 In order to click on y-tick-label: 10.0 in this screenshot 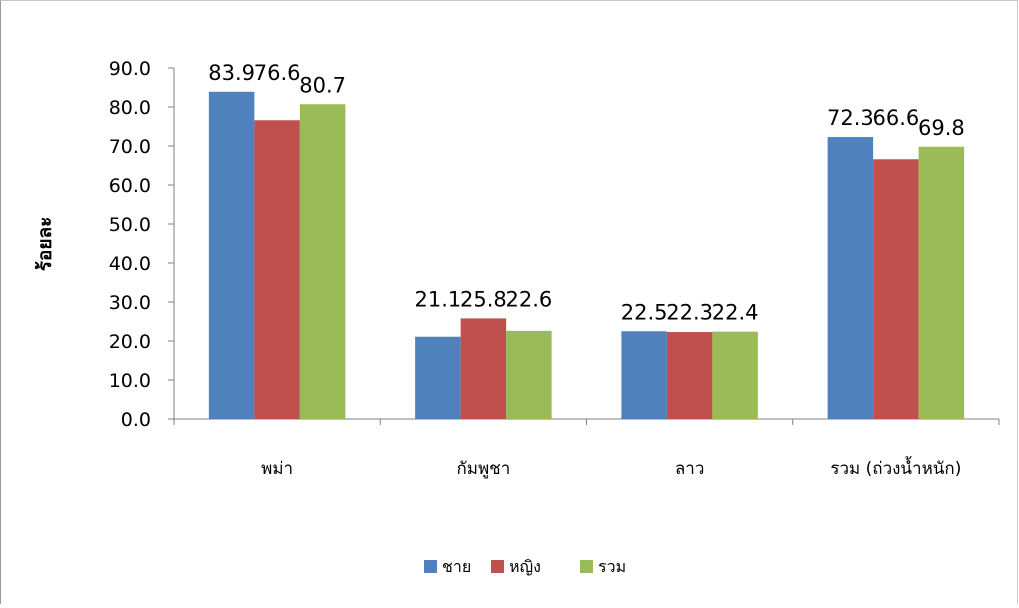, I will do `click(130, 381)`.